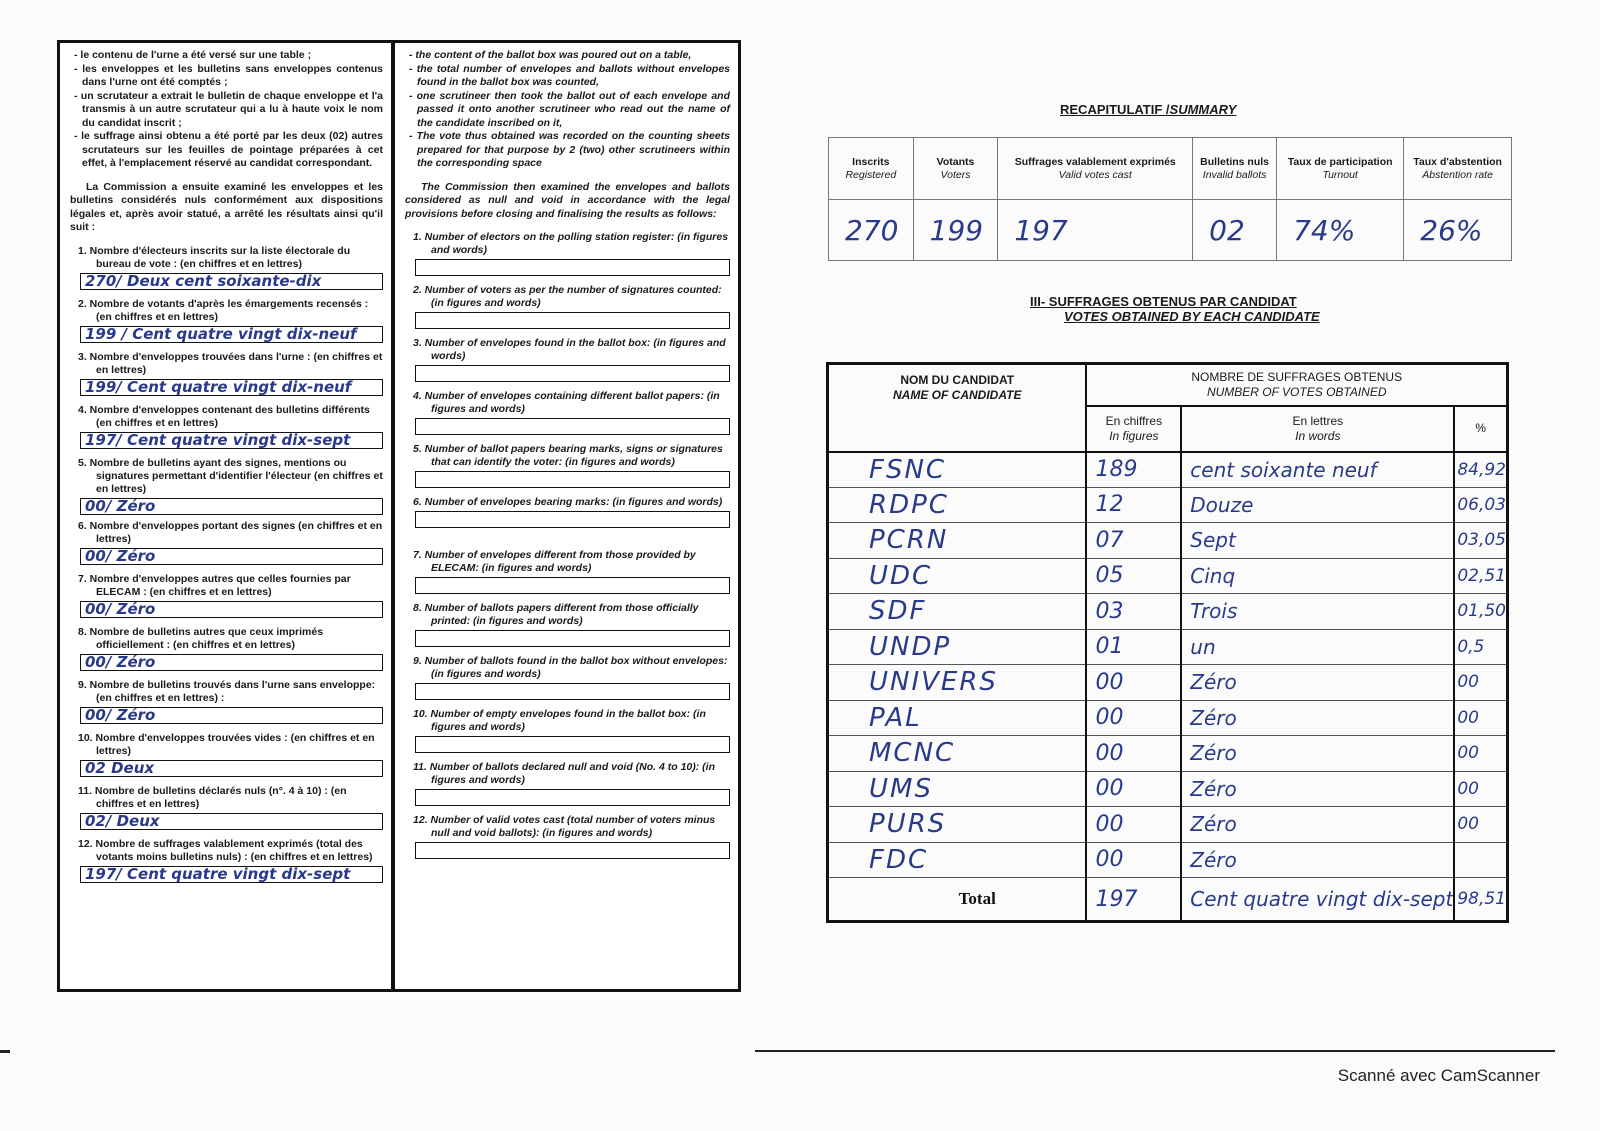 This screenshot has height=1131, width=1600. I want to click on candidate-name: MCNC, so click(956, 753).